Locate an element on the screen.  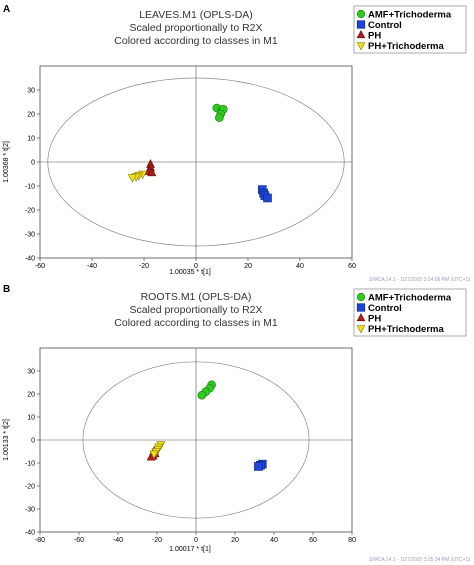
x-tick-label: -80 is located at coordinates (40, 540).